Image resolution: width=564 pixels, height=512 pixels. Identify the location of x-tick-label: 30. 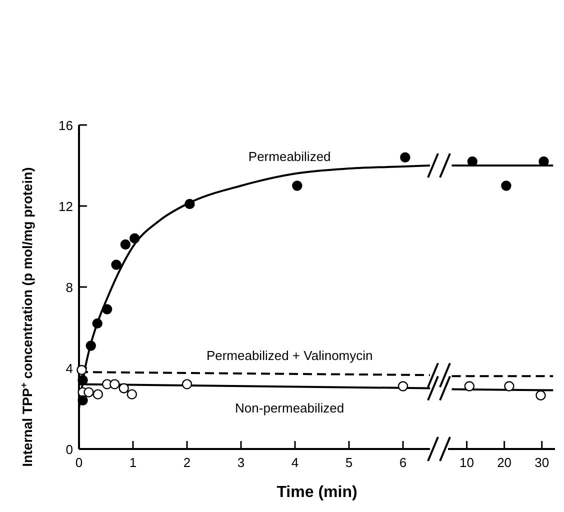
(542, 462).